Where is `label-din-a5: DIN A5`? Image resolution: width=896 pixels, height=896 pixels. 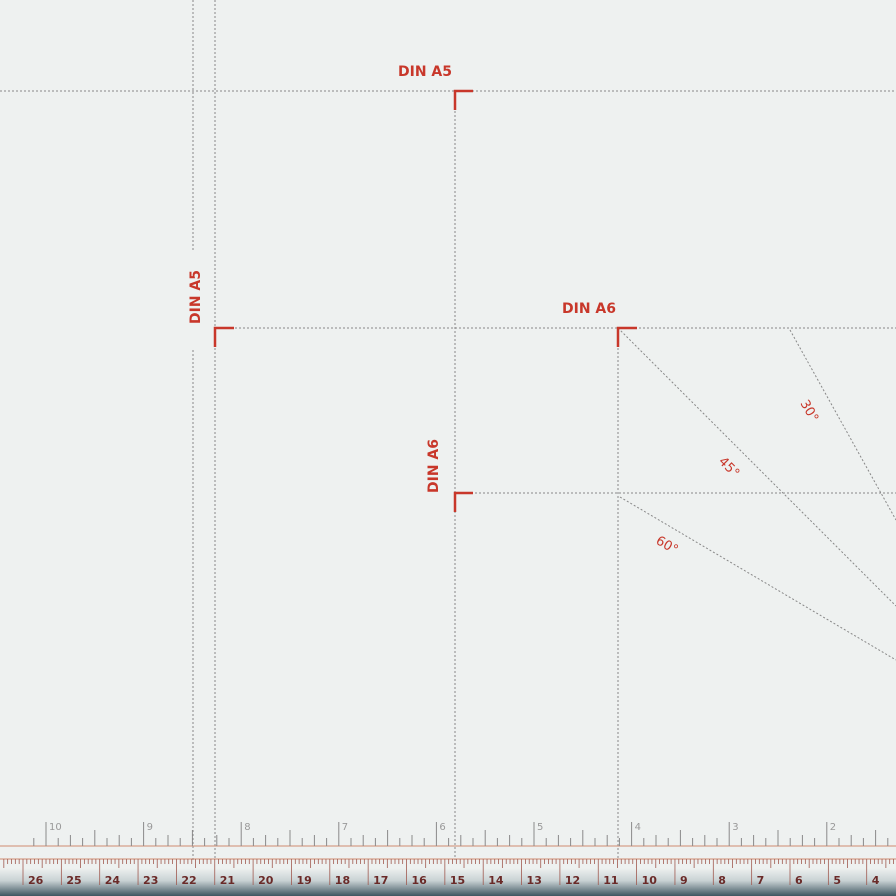
label-din-a5: DIN A5 is located at coordinates (425, 72).